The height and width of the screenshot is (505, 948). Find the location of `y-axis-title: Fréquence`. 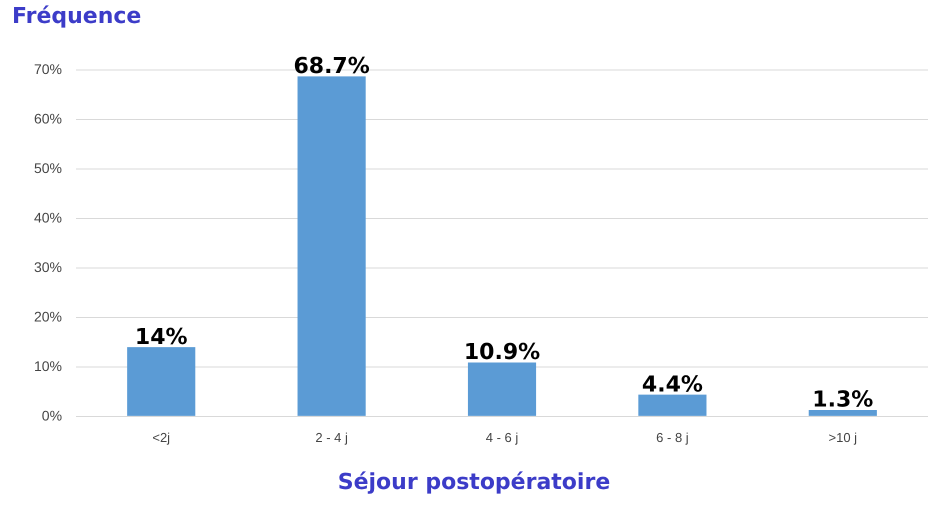

y-axis-title: Fréquence is located at coordinates (77, 16).